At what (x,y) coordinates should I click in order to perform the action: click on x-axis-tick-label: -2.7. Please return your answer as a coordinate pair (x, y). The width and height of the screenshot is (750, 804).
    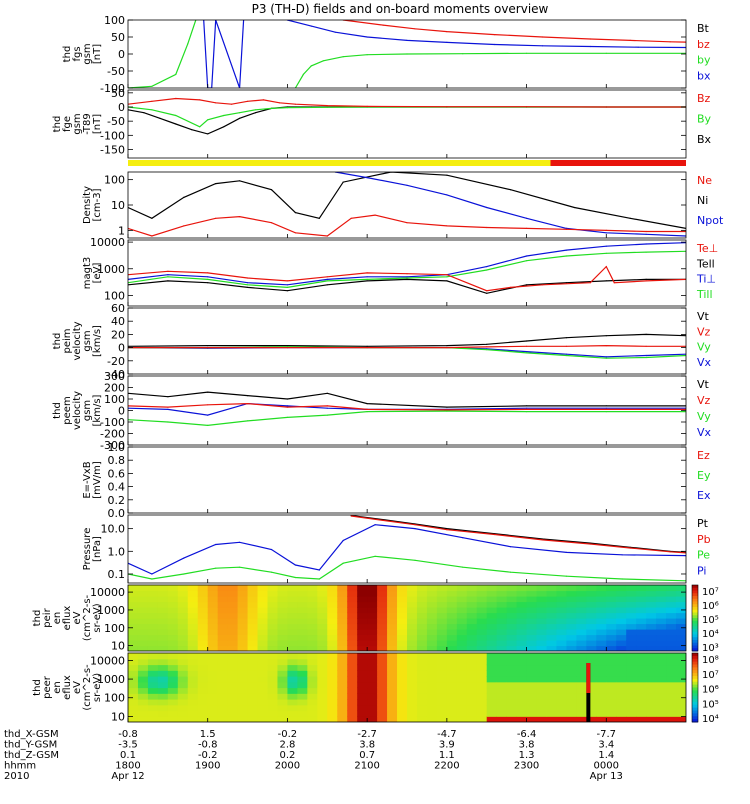
    Looking at the image, I should click on (367, 734).